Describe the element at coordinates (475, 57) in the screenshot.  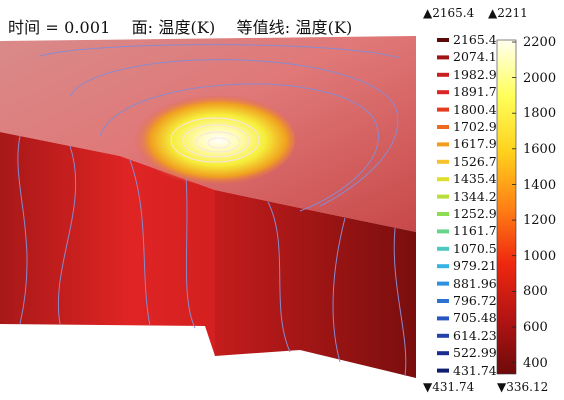
I see `legend-label: 2074.1` at that location.